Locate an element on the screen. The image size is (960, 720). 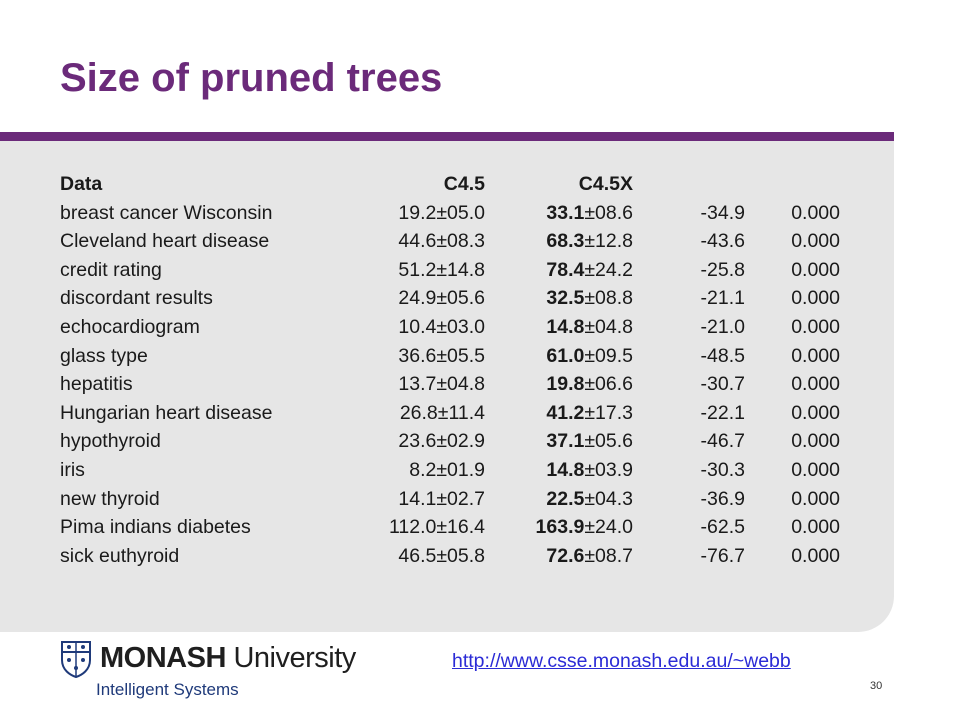
c45-size-cell: 14.1±02.7 is located at coordinates (441, 498).